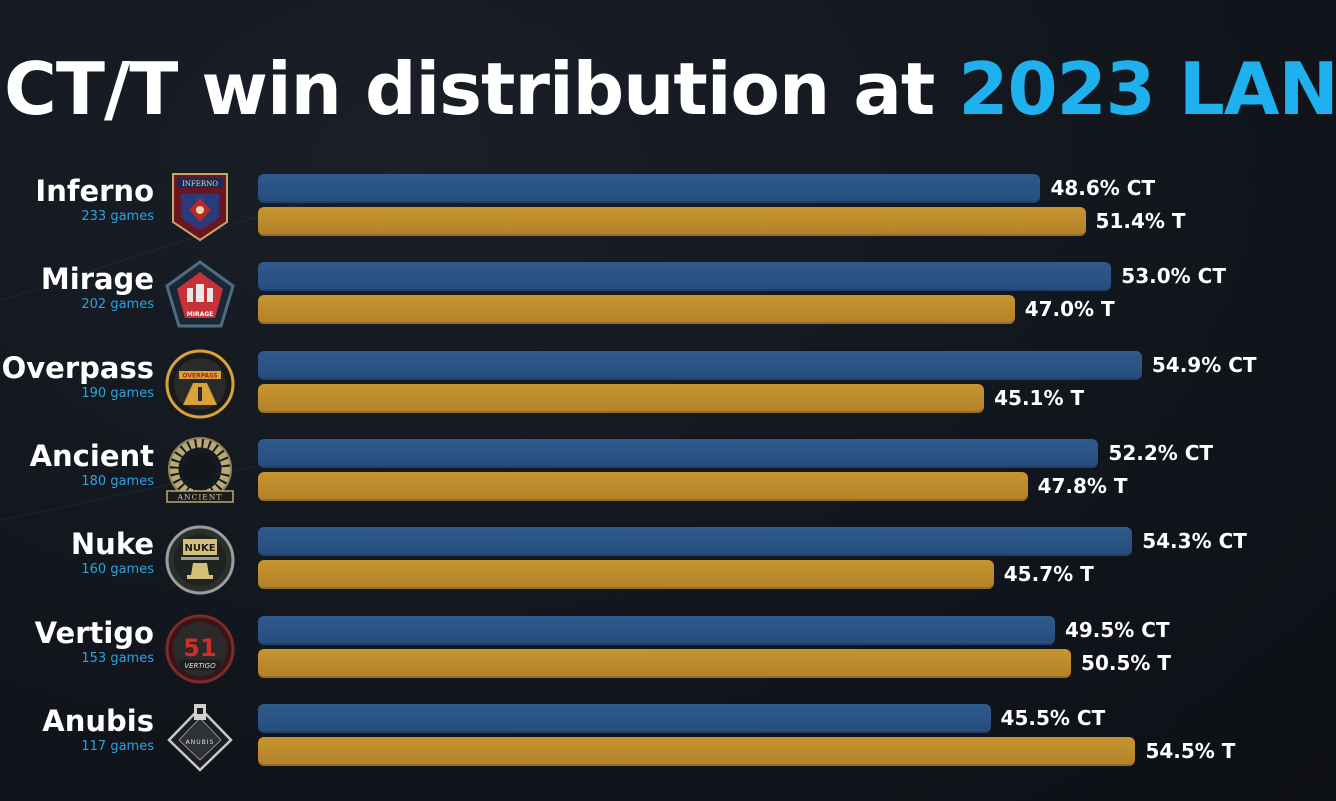 The height and width of the screenshot is (801, 1336). I want to click on map-name: Ancient, so click(91, 455).